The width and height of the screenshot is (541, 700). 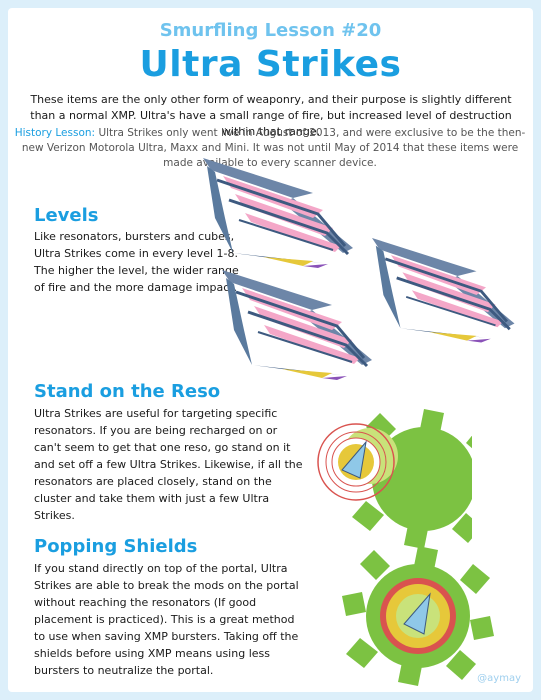 What do you see at coordinates (270, 64) in the screenshot?
I see `page-title: Ultra Strikes` at bounding box center [270, 64].